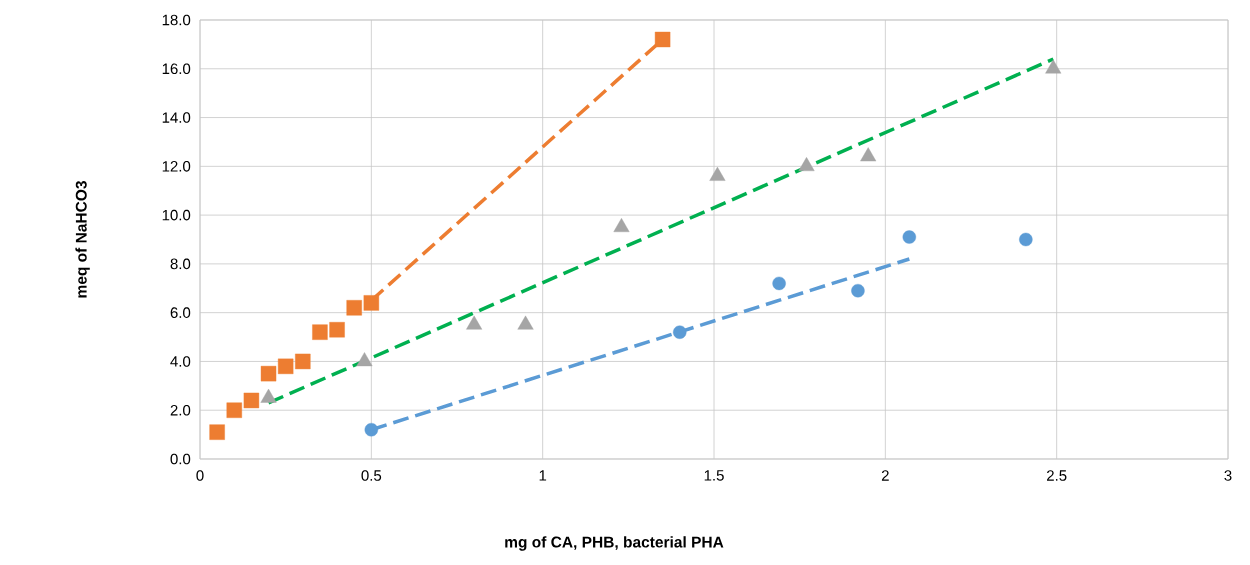  What do you see at coordinates (180, 312) in the screenshot?
I see `y-tick-label: 6.0` at bounding box center [180, 312].